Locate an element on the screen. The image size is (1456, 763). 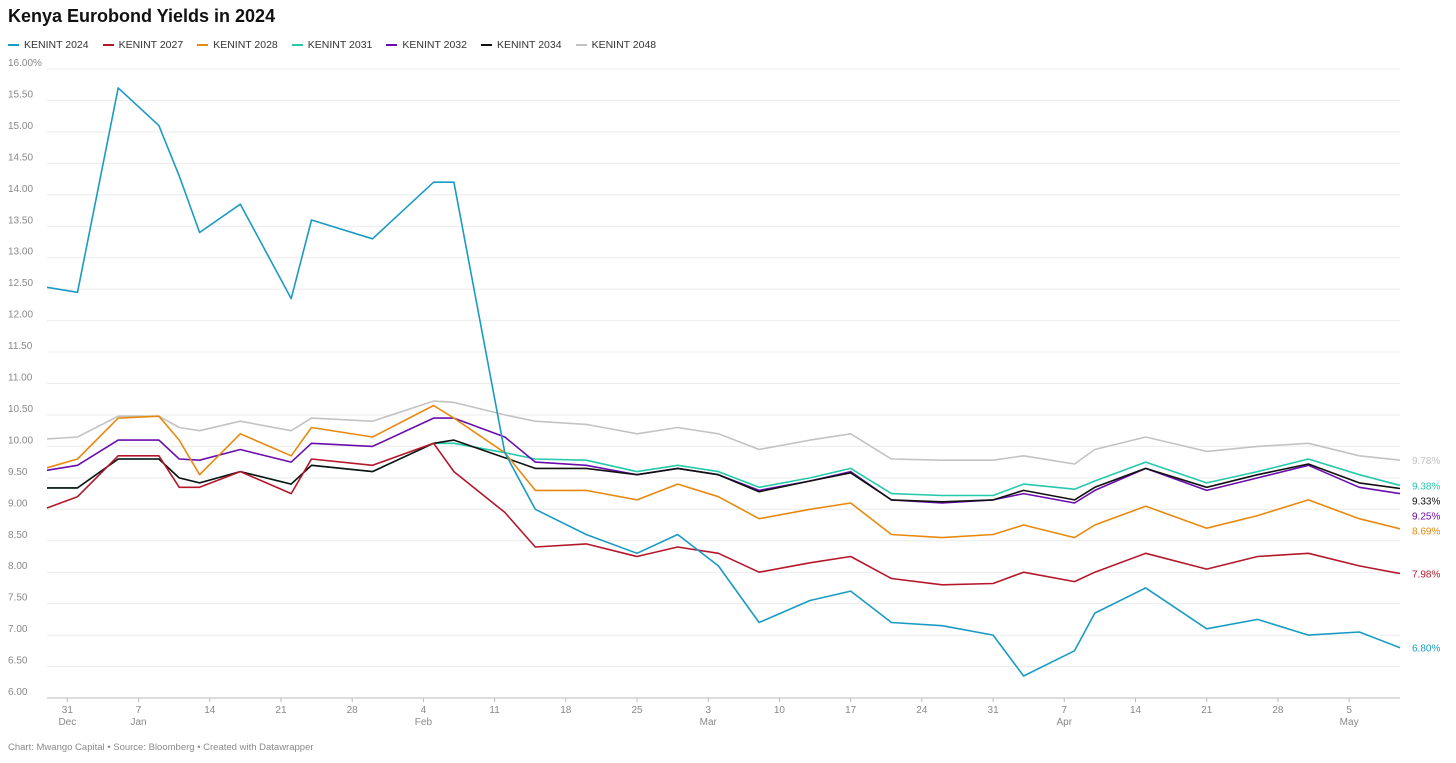
x-tick-month-label: Jan is located at coordinates (138, 722).